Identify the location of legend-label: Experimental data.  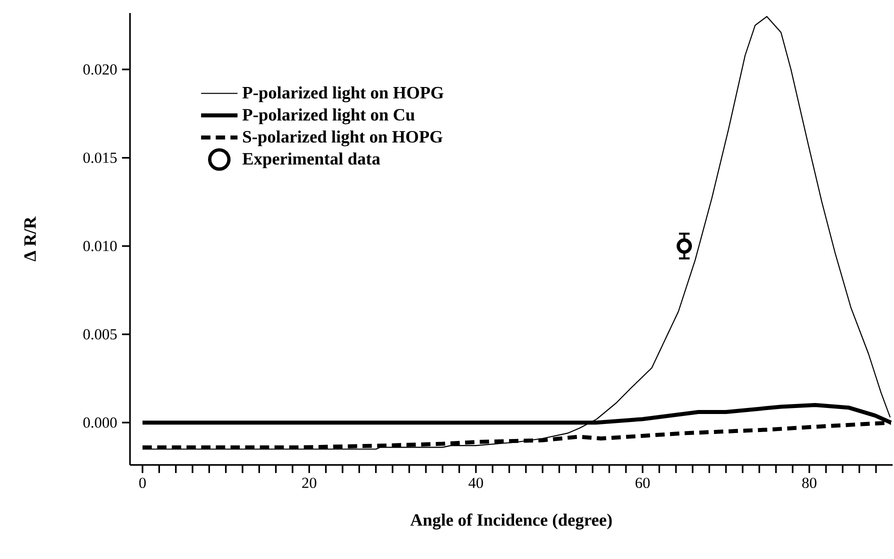
(311, 160).